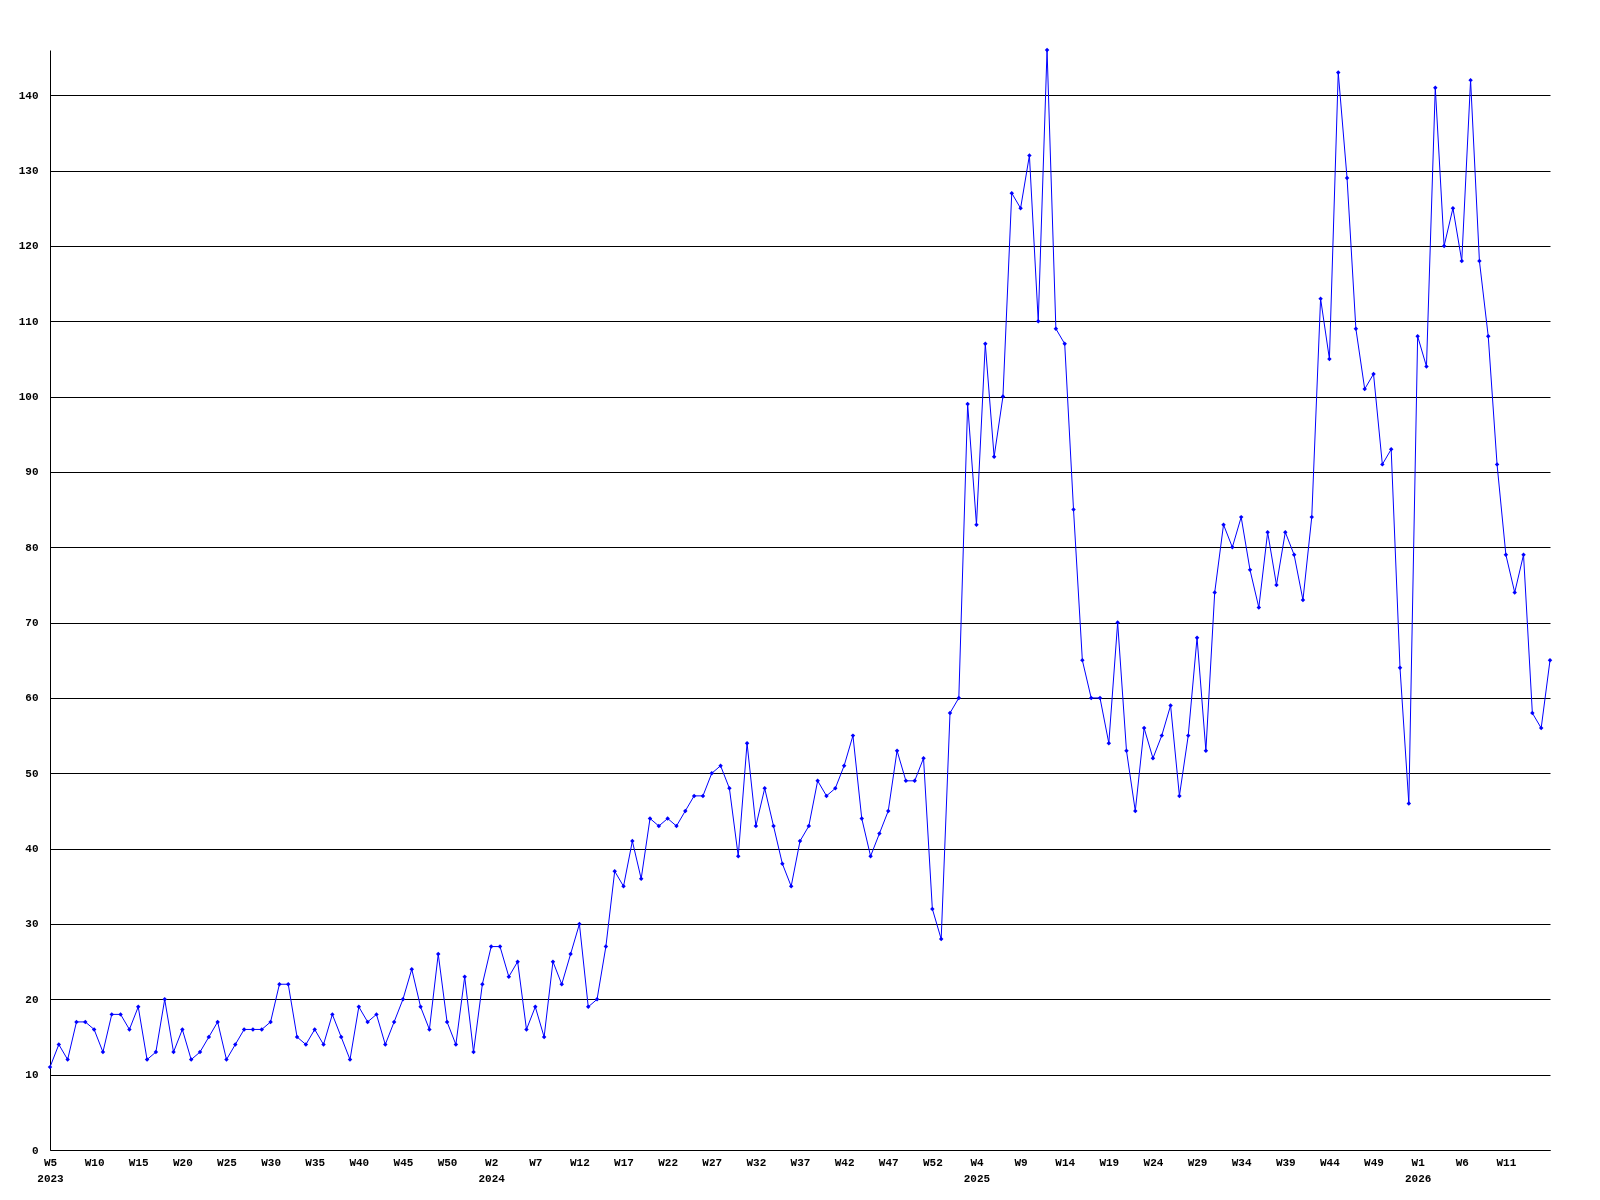 The height and width of the screenshot is (1200, 1600). I want to click on x-tick-label: W12, so click(580, 1162).